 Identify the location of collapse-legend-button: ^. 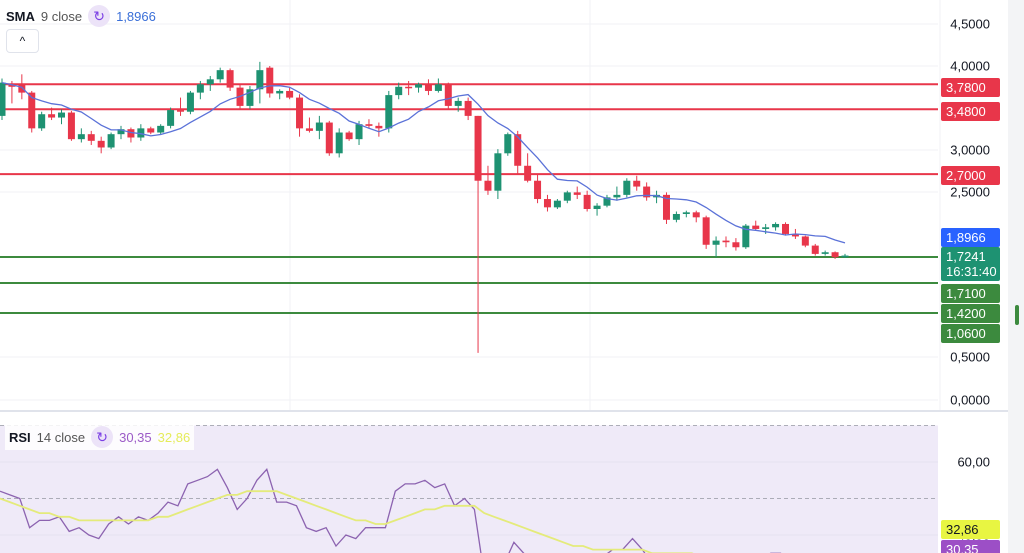
(22, 41).